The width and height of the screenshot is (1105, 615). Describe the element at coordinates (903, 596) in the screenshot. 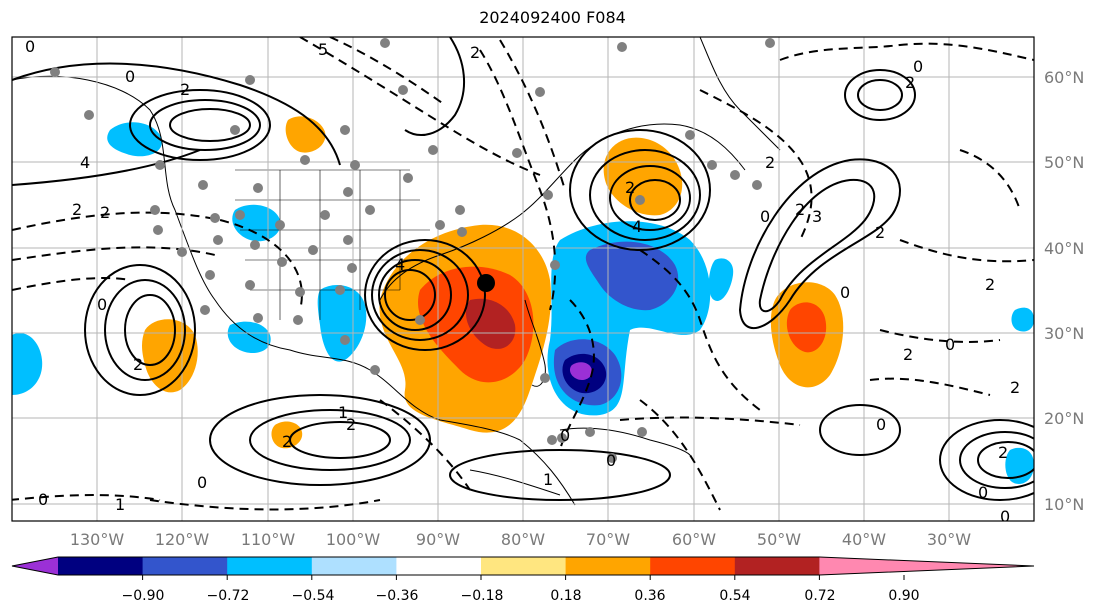

I see `colorbar-tick-label: 0.90` at that location.